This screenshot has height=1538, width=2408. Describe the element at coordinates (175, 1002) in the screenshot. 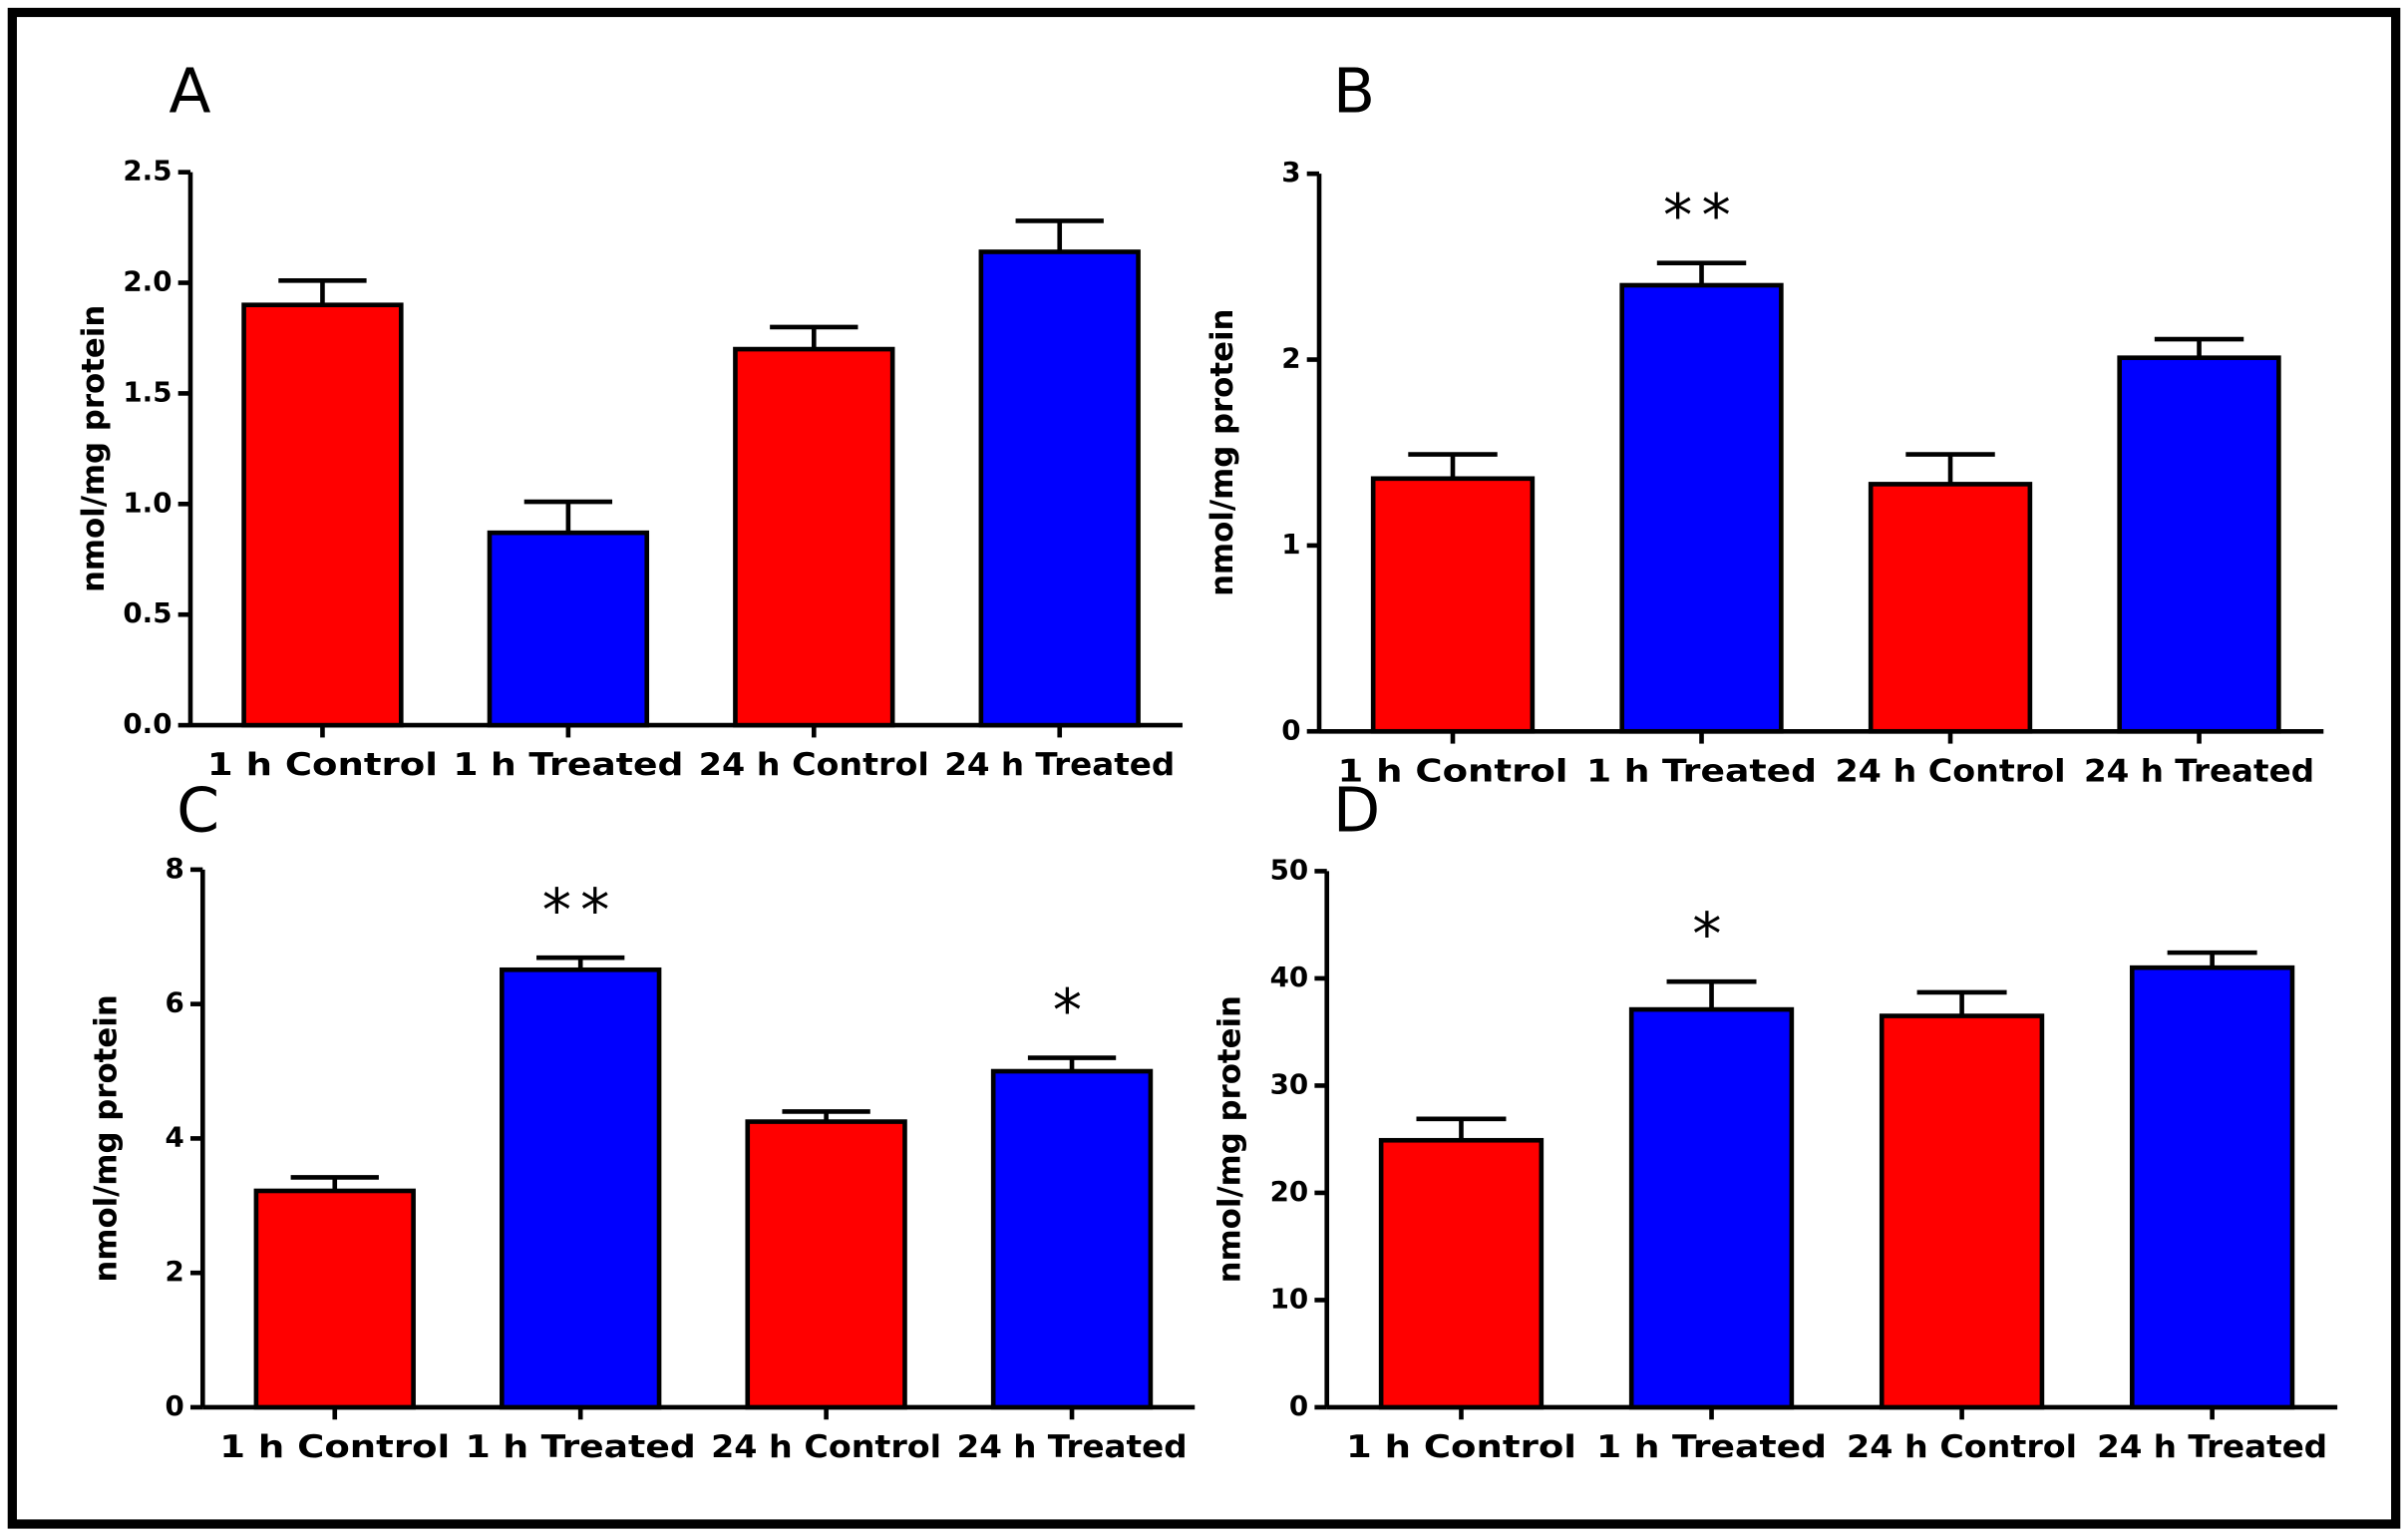

I see `y-tick-label: 6` at that location.